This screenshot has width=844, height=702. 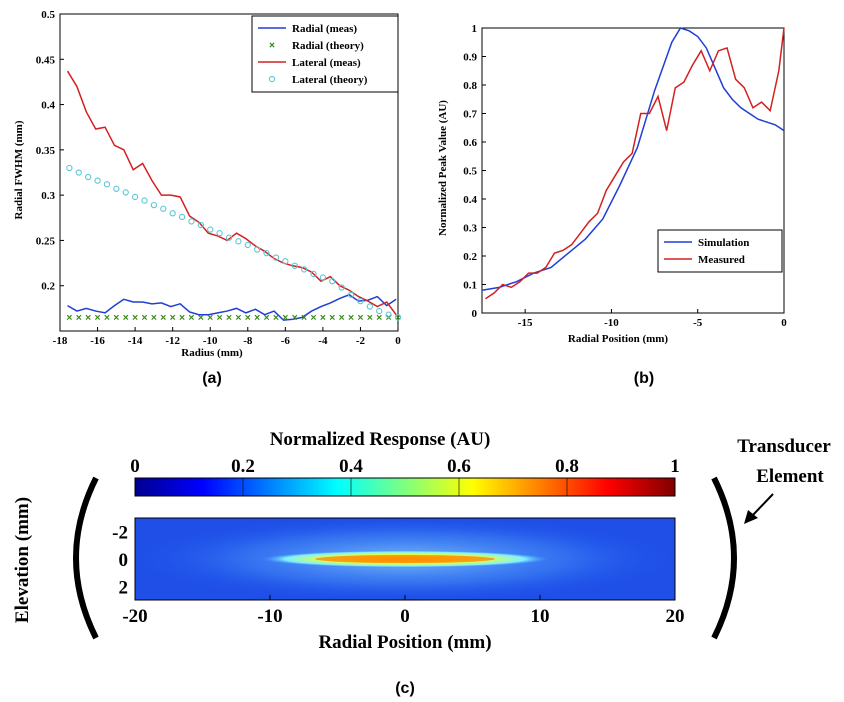 I want to click on colorbar-tick-label: 0.4, so click(x=351, y=466).